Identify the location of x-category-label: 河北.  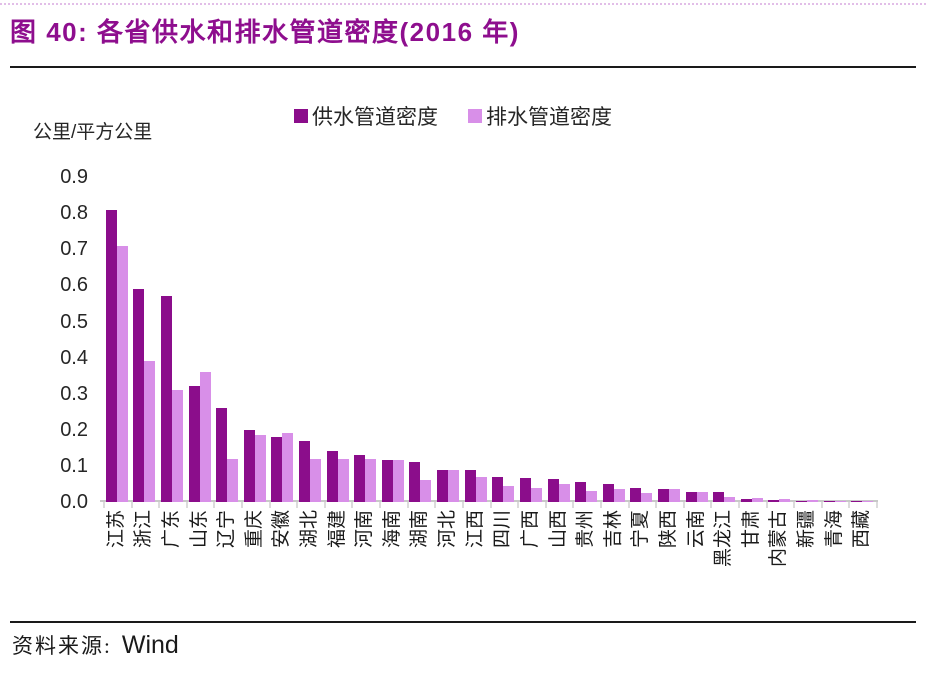
(448, 528).